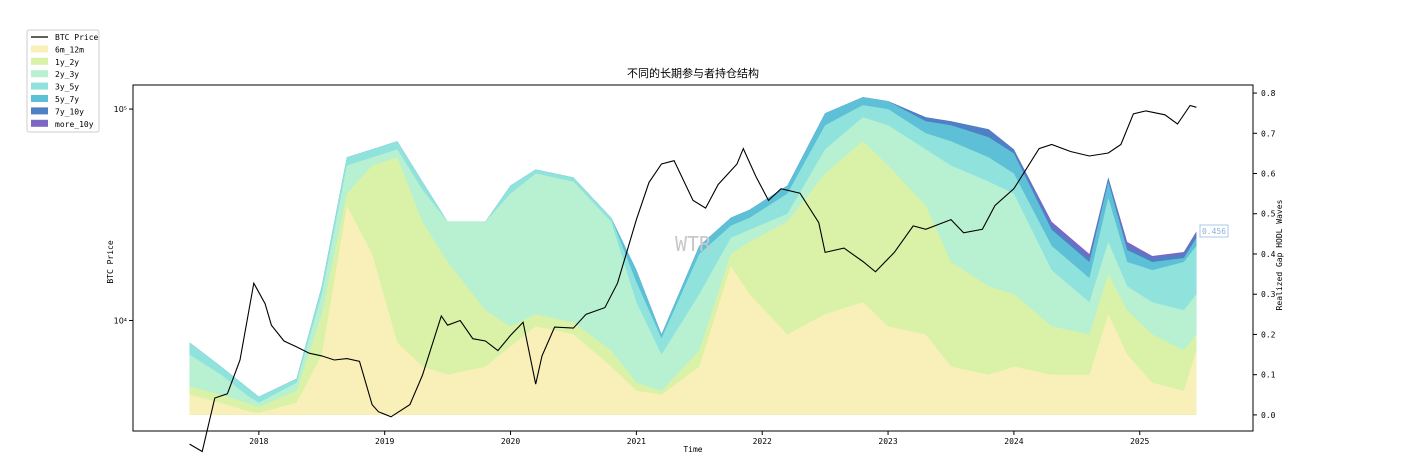 The image size is (1426, 474). Describe the element at coordinates (110, 262) in the screenshot. I see `y-axis-label-left: BTC Price` at that location.